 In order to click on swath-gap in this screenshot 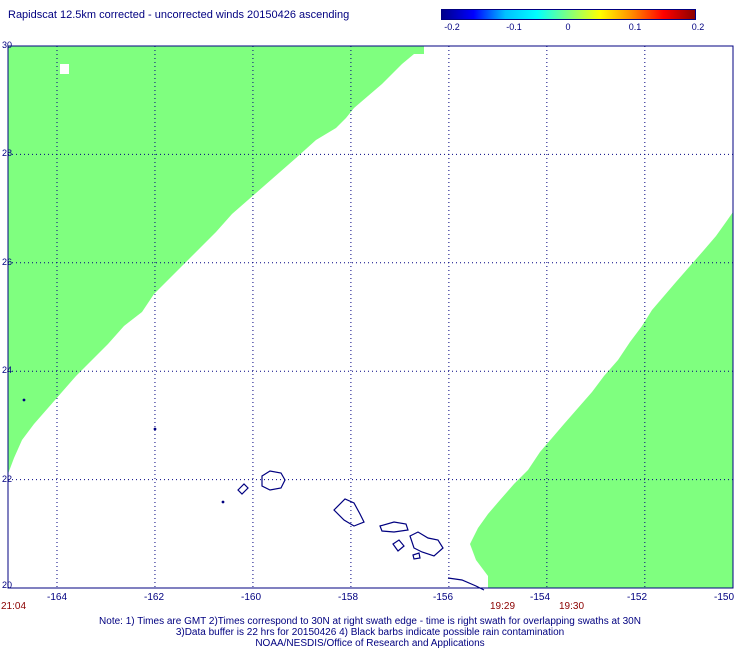, I will do `click(64, 69)`.